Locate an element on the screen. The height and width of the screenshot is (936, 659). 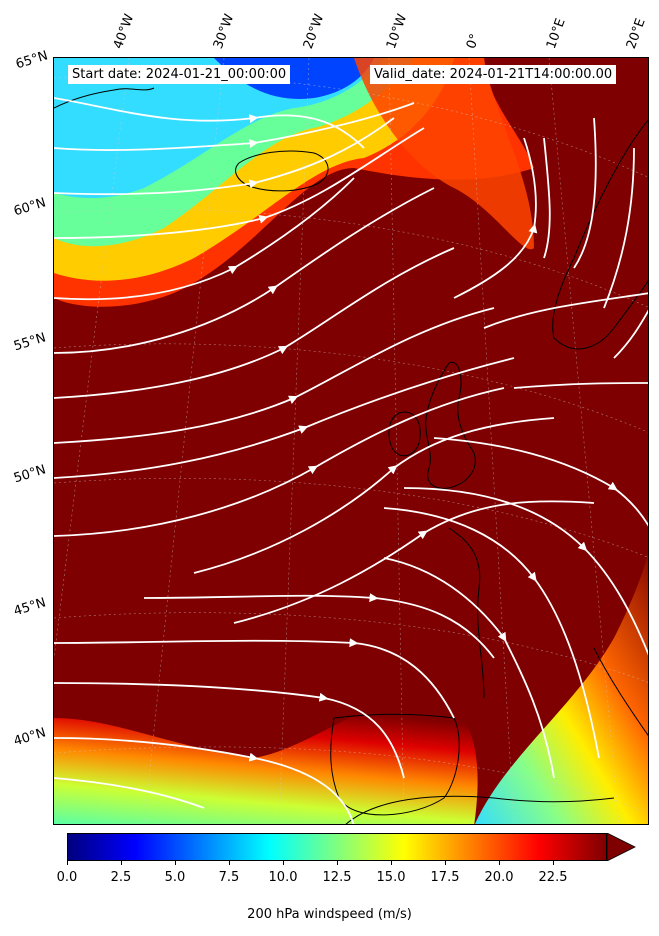
longitude-label-0: 0° is located at coordinates (473, 41).